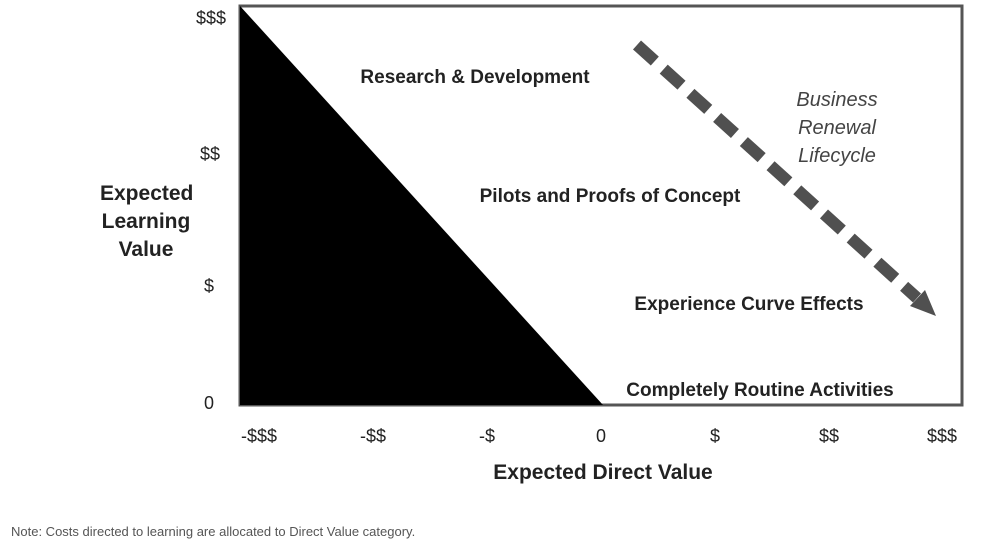 This screenshot has height=554, width=981. What do you see at coordinates (211, 18) in the screenshot?
I see `y-tick-label: $$$` at bounding box center [211, 18].